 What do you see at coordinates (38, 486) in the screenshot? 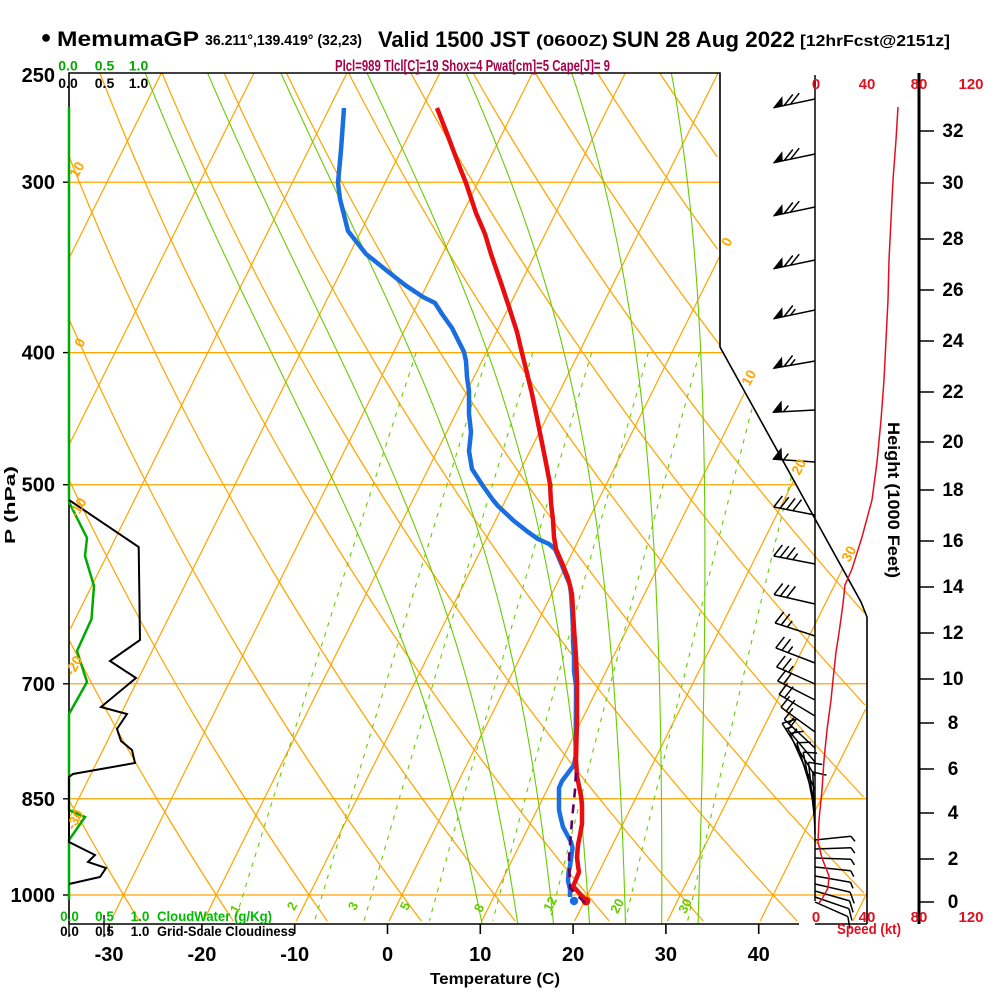
I see `svg-text: 500` at bounding box center [38, 486].